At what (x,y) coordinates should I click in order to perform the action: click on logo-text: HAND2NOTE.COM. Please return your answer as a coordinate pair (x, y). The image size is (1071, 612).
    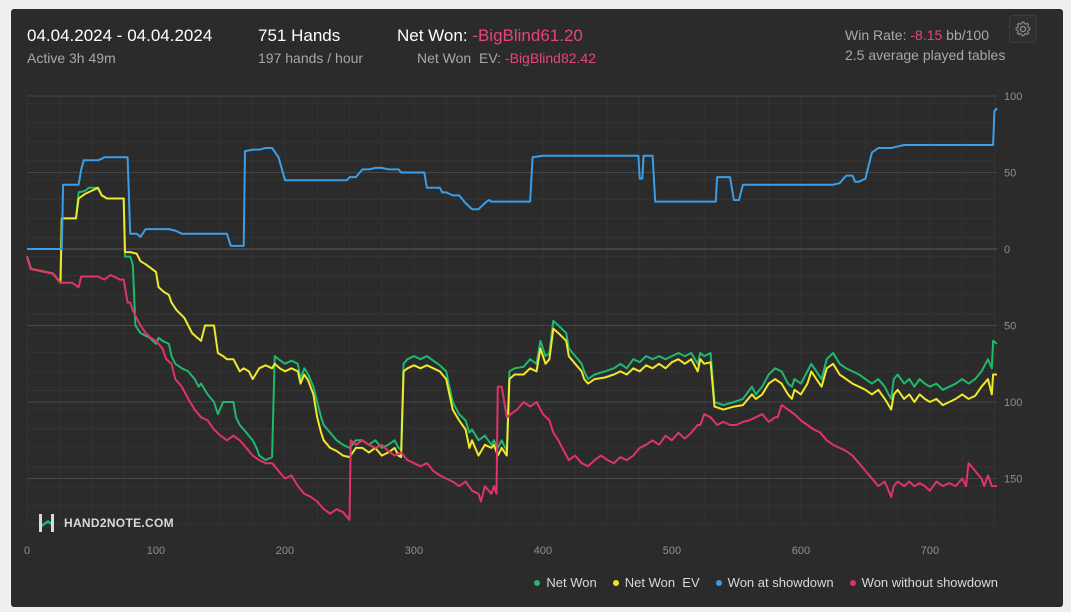
    Looking at the image, I should click on (119, 523).